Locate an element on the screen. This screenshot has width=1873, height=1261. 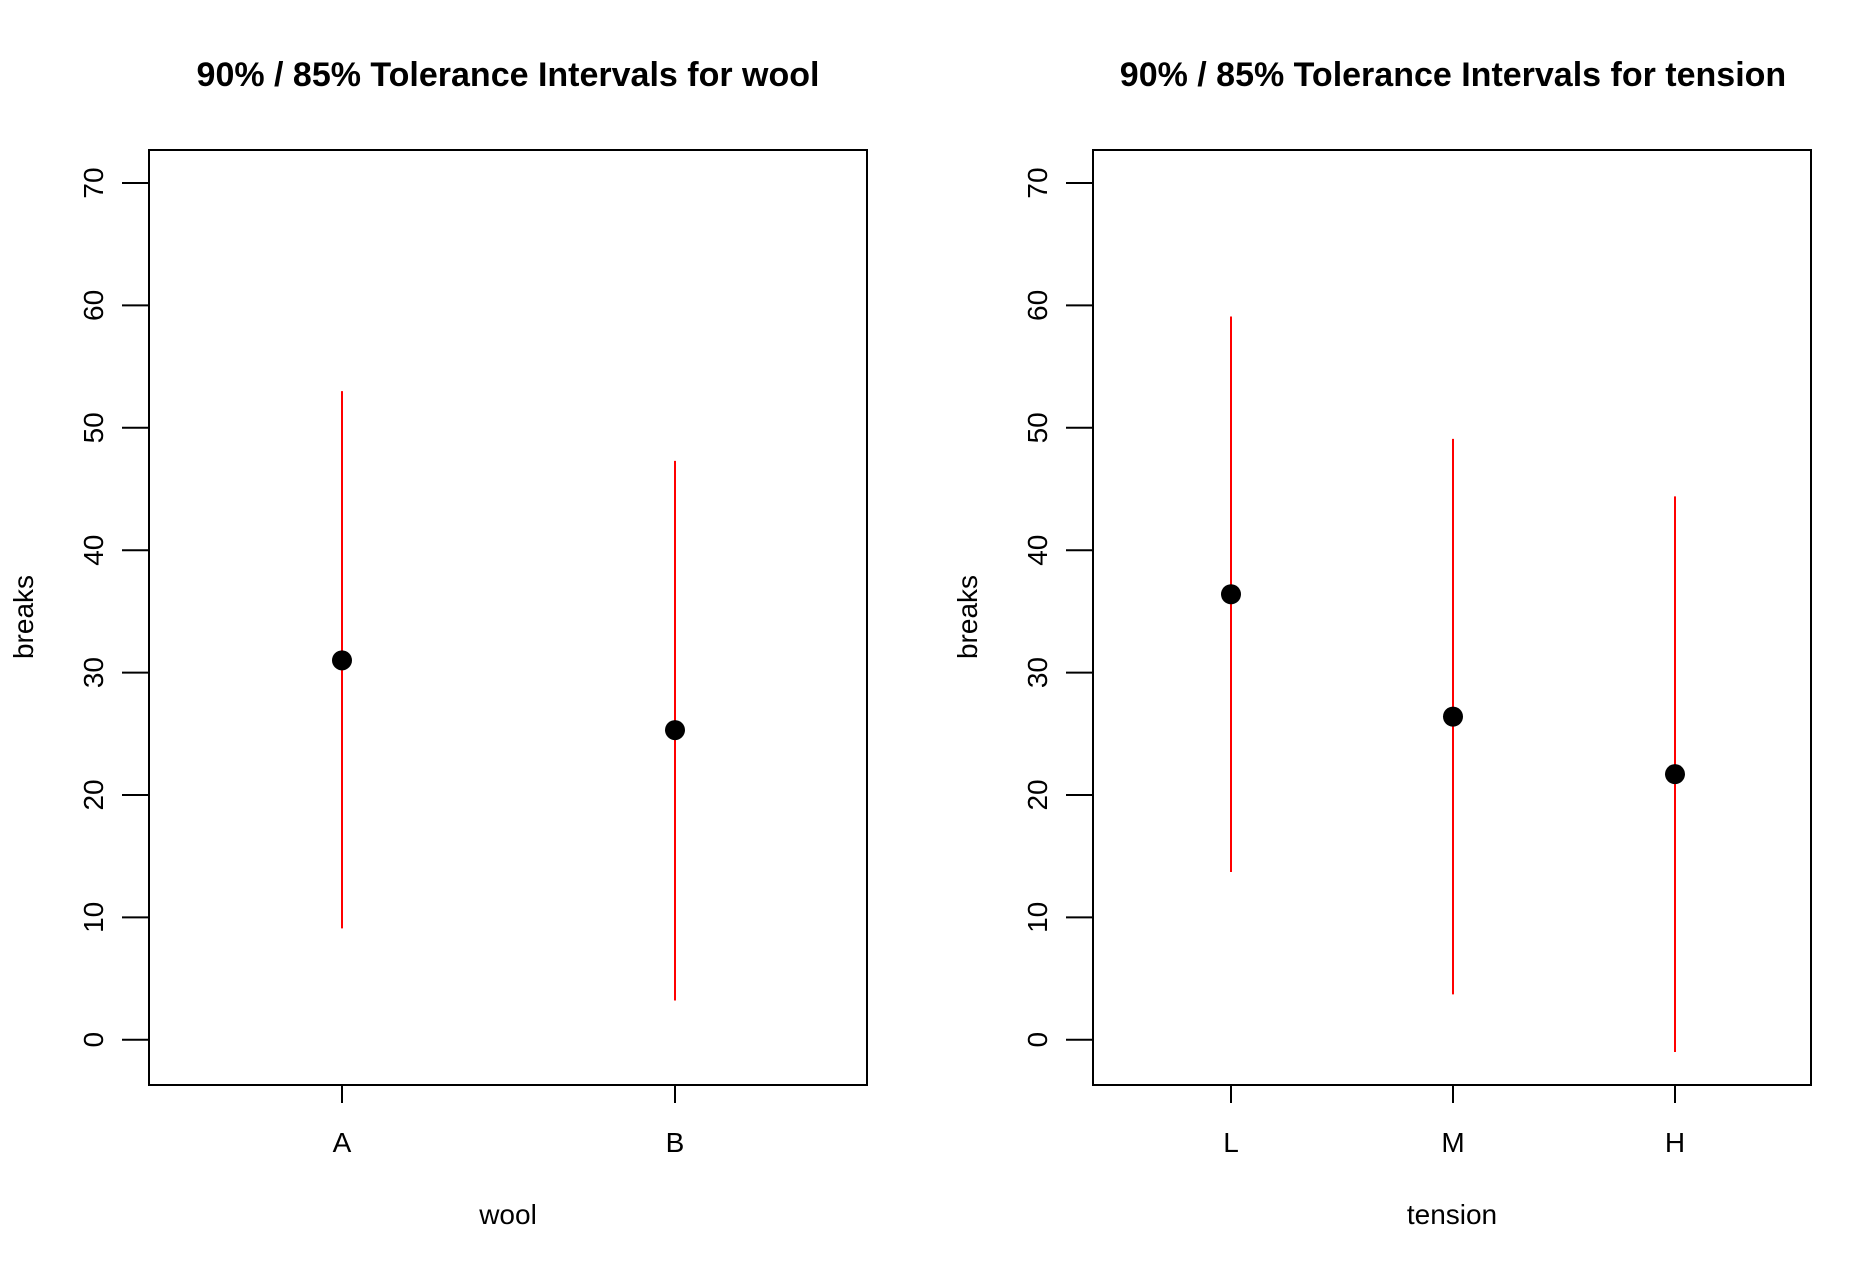
chart-title: 90% / 85% Tolerance Intervals for wool is located at coordinates (508, 75).